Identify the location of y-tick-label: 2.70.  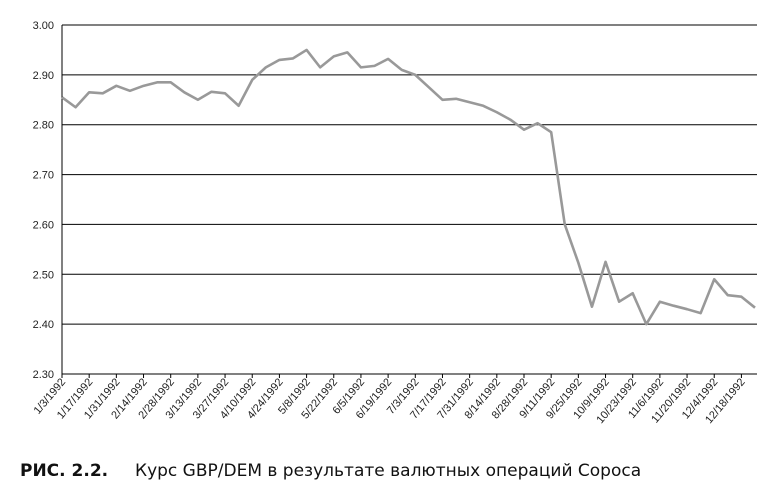
(43, 176).